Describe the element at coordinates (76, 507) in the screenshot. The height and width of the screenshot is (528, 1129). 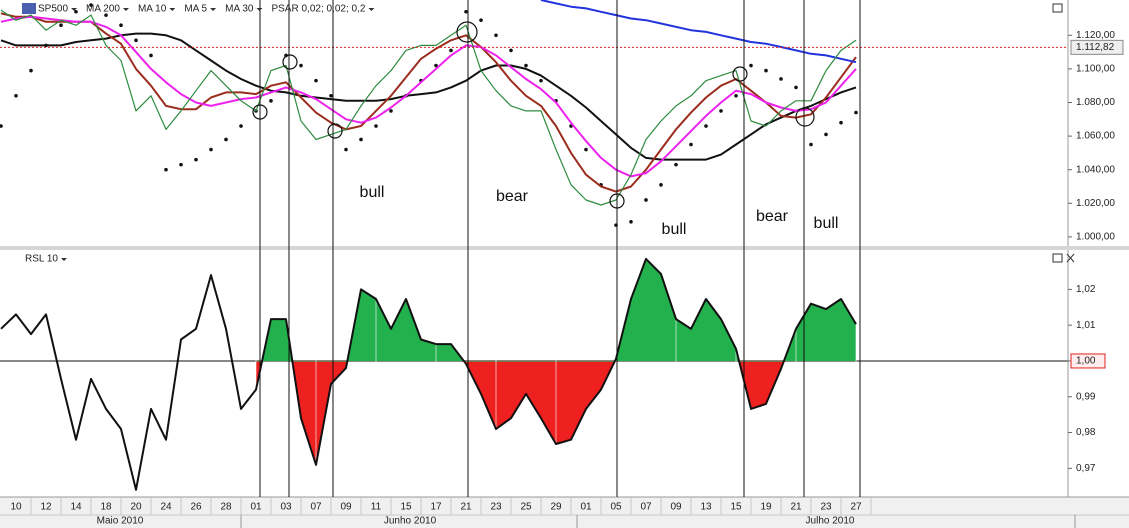
I see `x-tick-label: 14` at that location.